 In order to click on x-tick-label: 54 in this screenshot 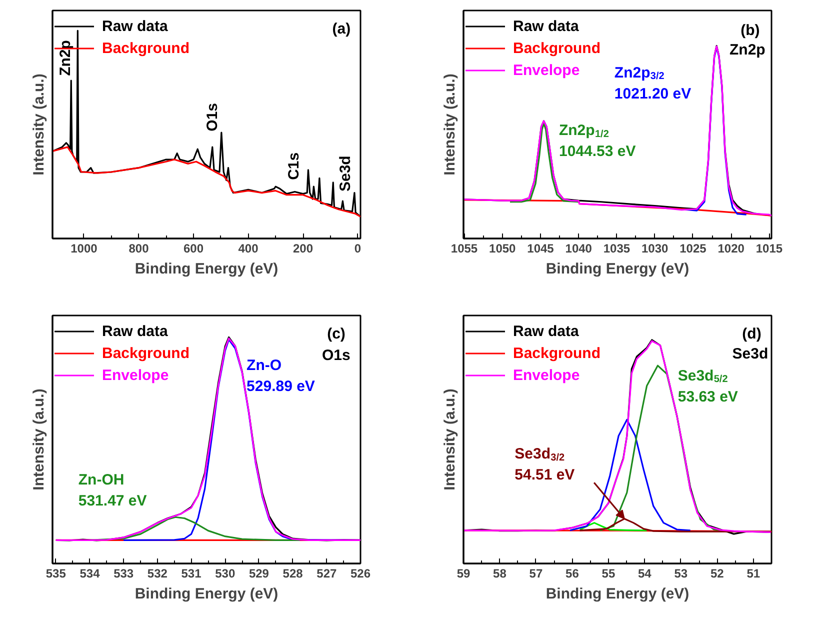, I will do `click(645, 573)`.